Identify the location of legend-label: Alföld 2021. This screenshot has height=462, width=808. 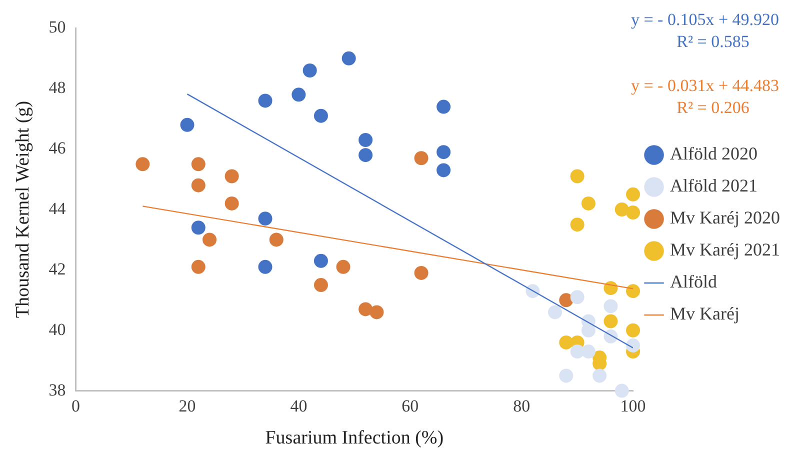
(714, 186).